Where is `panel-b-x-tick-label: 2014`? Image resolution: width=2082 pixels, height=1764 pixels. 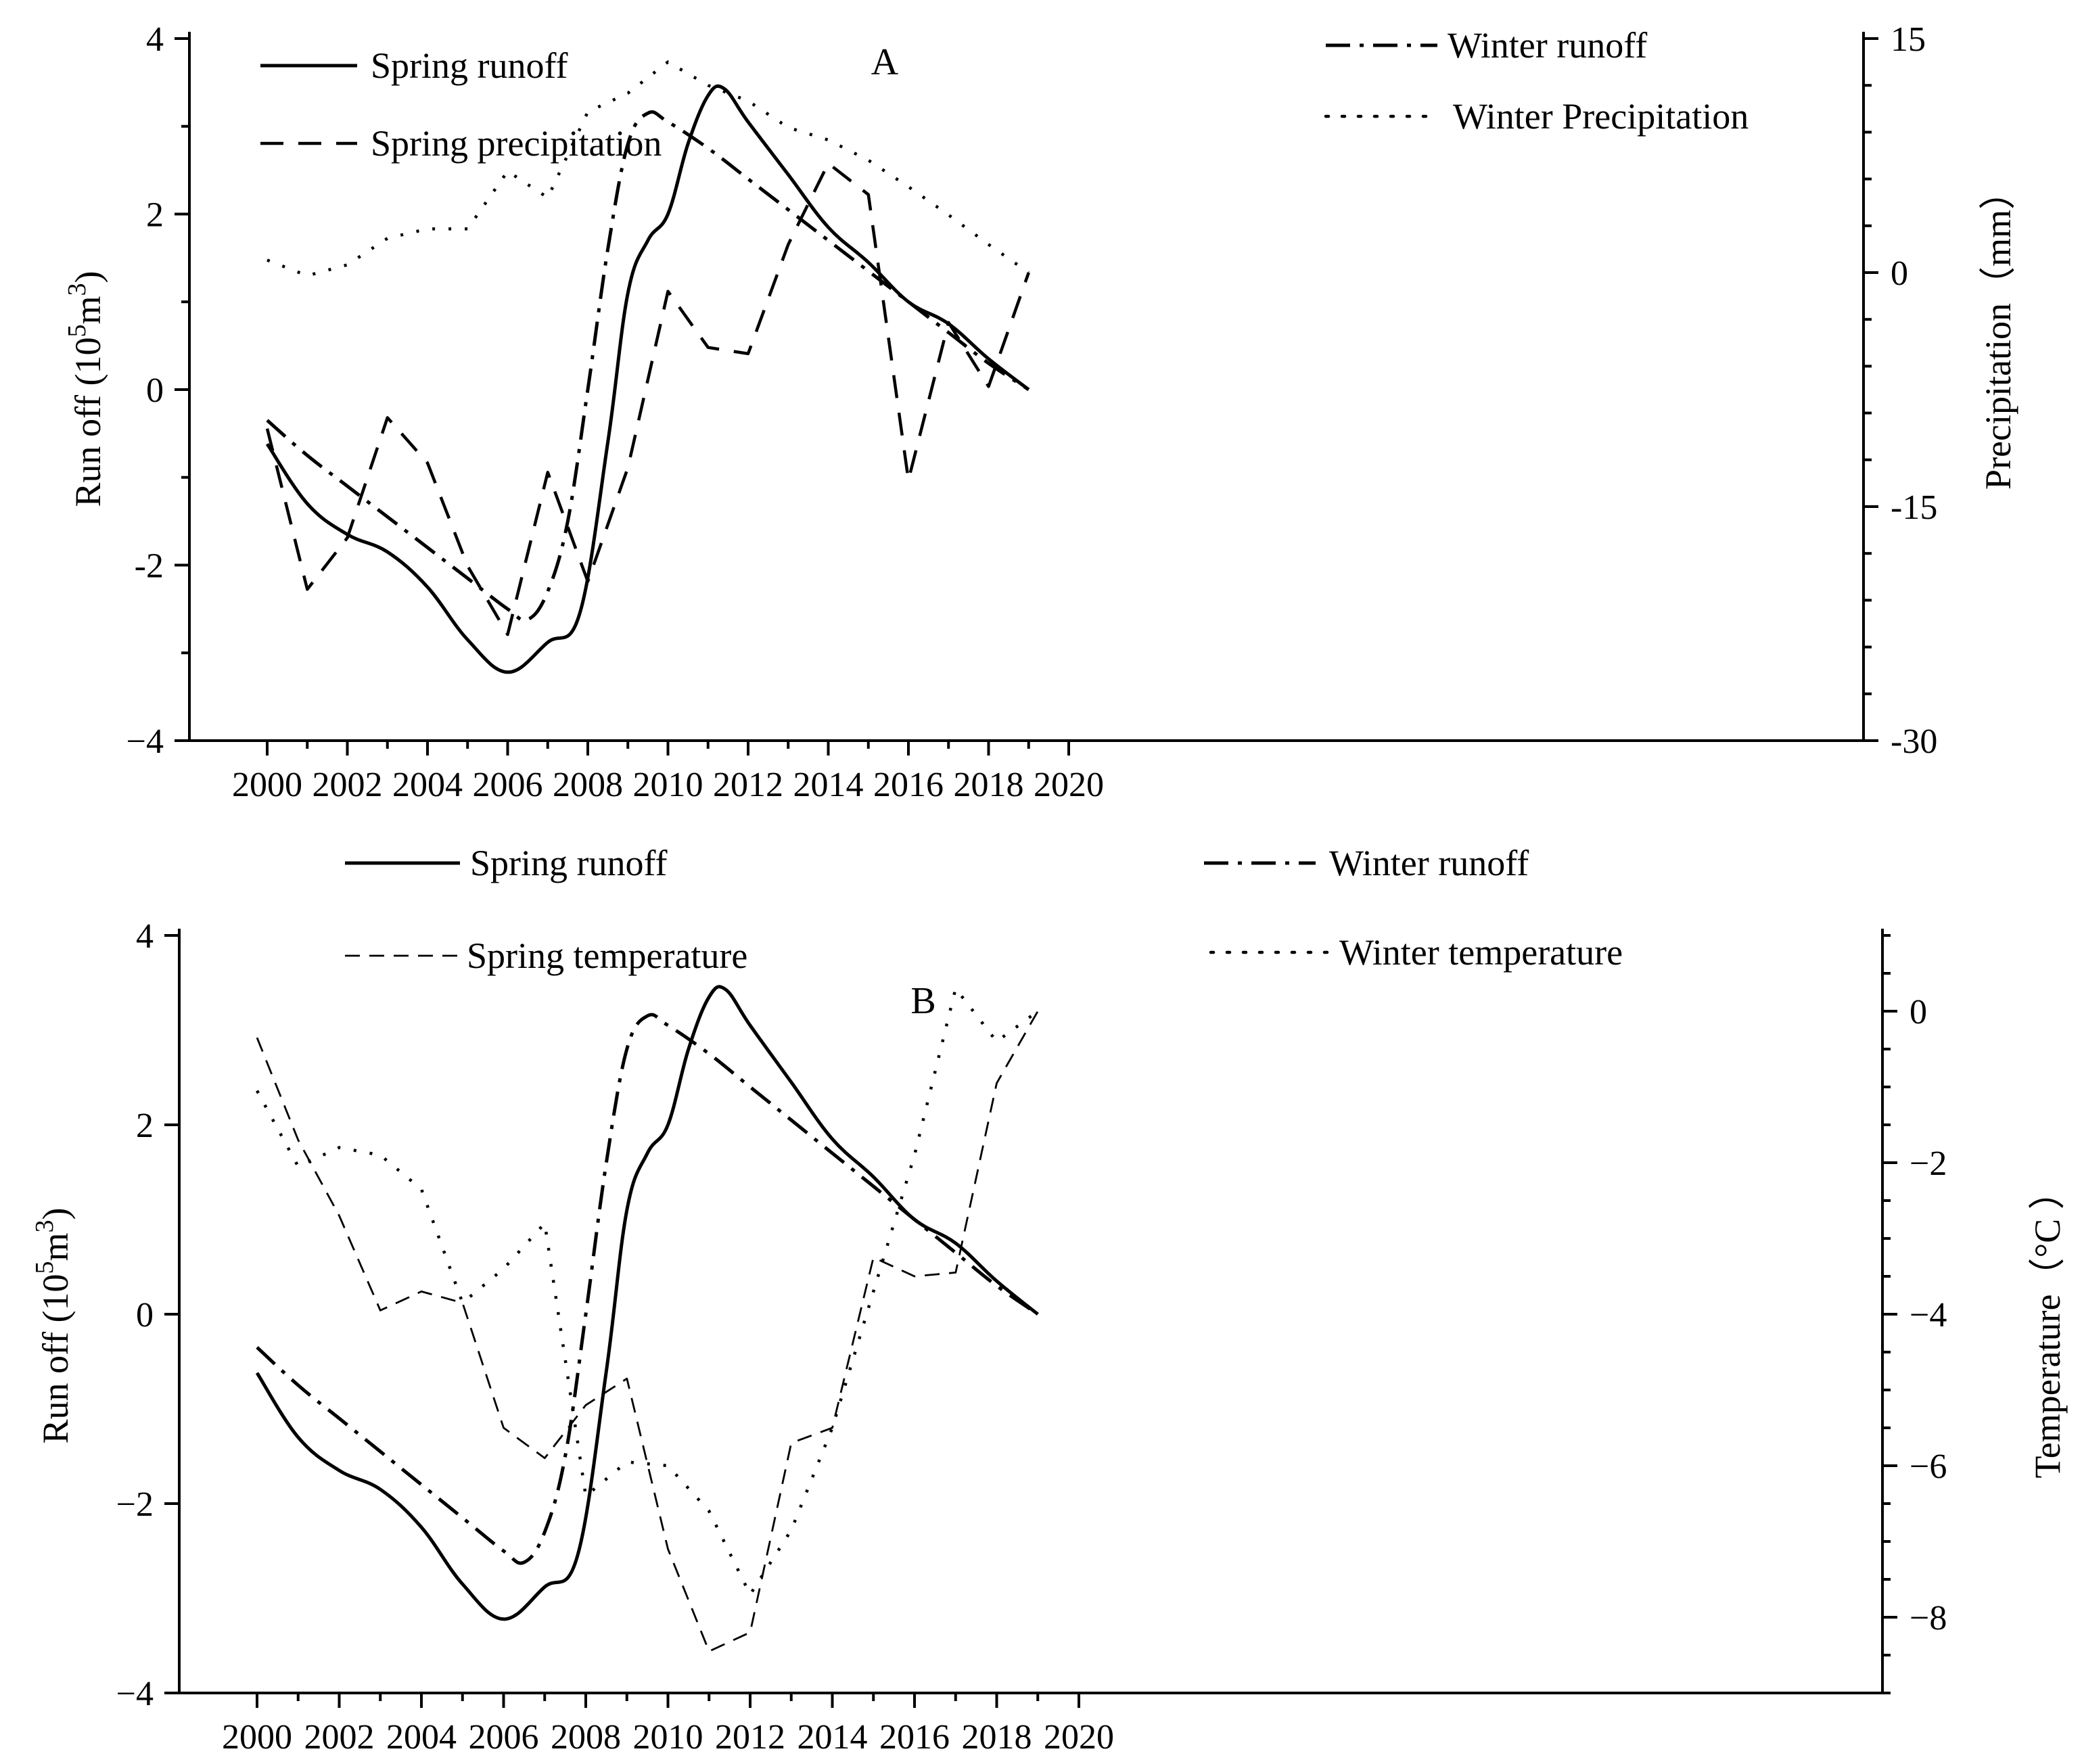 panel-b-x-tick-label: 2014 is located at coordinates (832, 1737).